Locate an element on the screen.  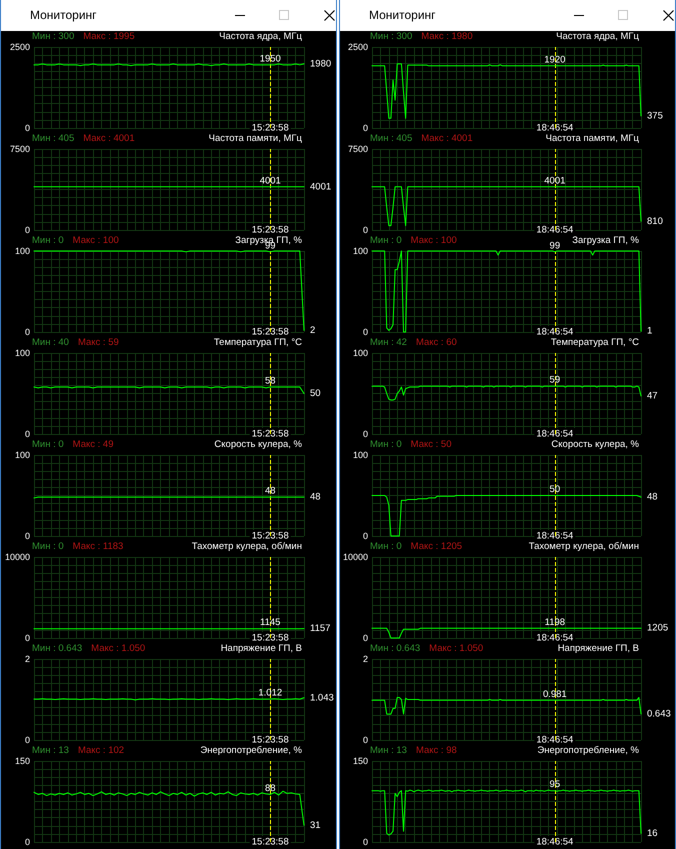
data-label: 1145 is located at coordinates (270, 622).